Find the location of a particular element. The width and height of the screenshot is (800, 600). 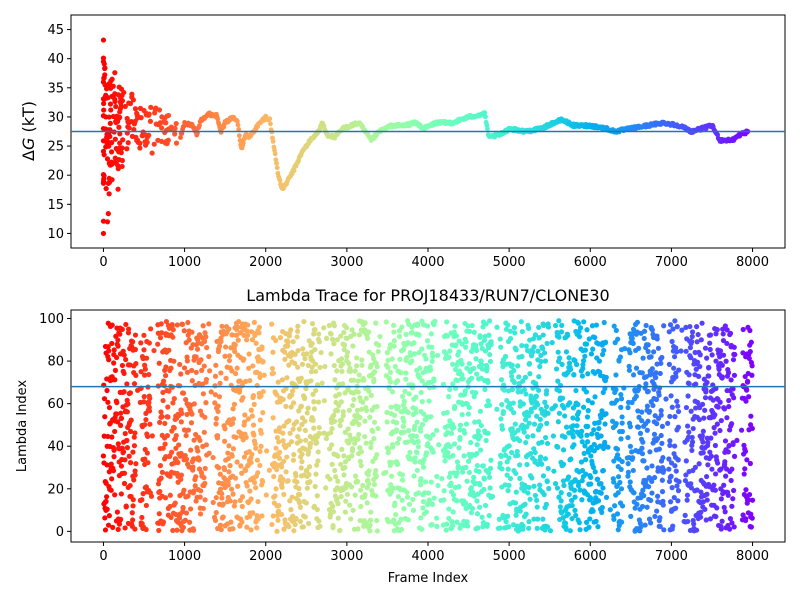

y-tick-label: 20 is located at coordinates (55, 489).